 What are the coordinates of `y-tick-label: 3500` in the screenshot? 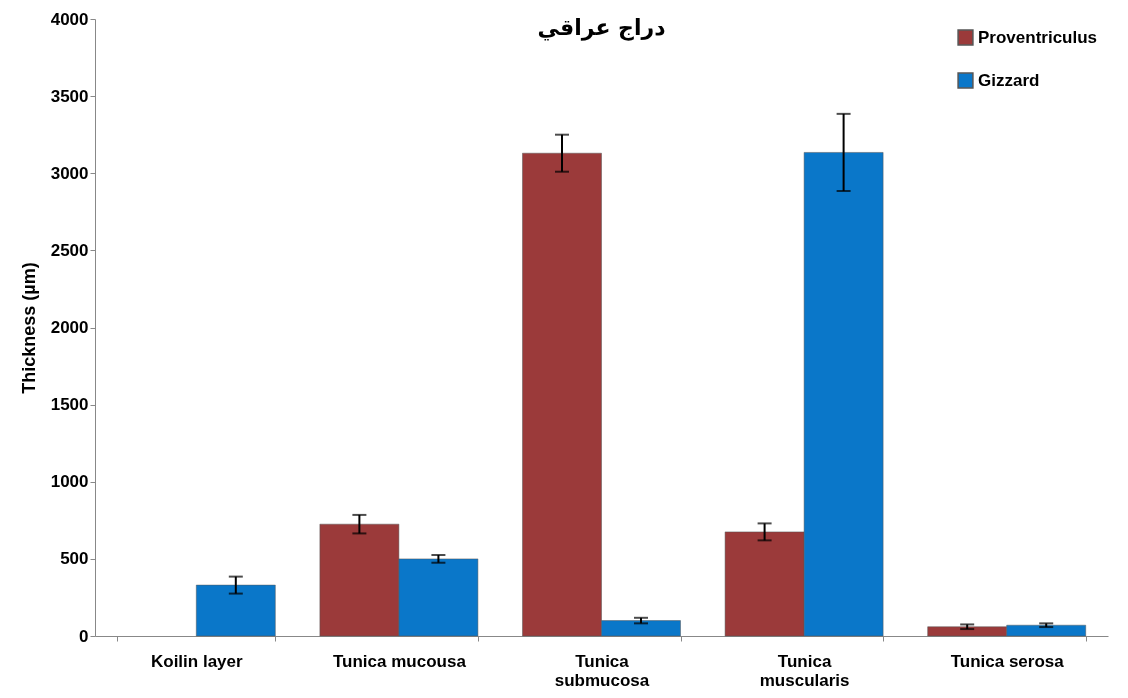 It's located at (69, 96).